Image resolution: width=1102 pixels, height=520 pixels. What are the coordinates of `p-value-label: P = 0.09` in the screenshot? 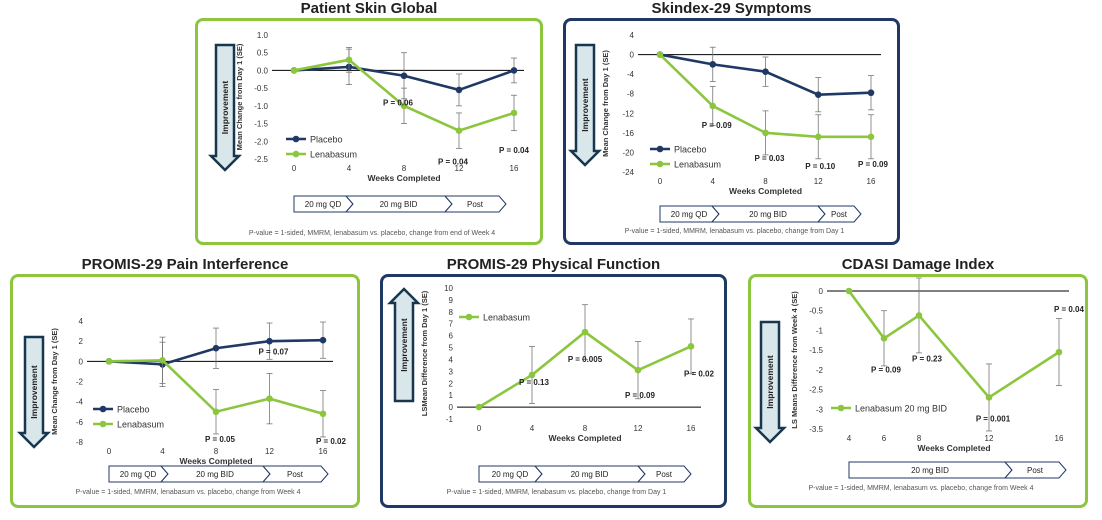 It's located at (640, 395).